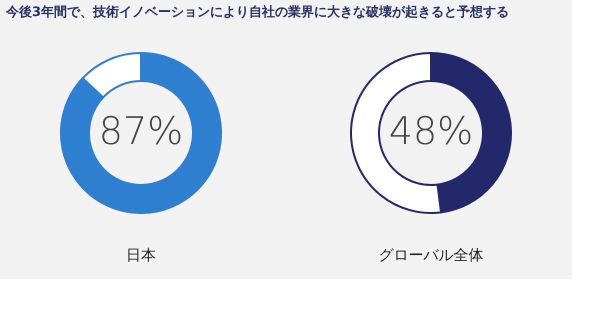  I want to click on donut-slice, so click(141, 133).